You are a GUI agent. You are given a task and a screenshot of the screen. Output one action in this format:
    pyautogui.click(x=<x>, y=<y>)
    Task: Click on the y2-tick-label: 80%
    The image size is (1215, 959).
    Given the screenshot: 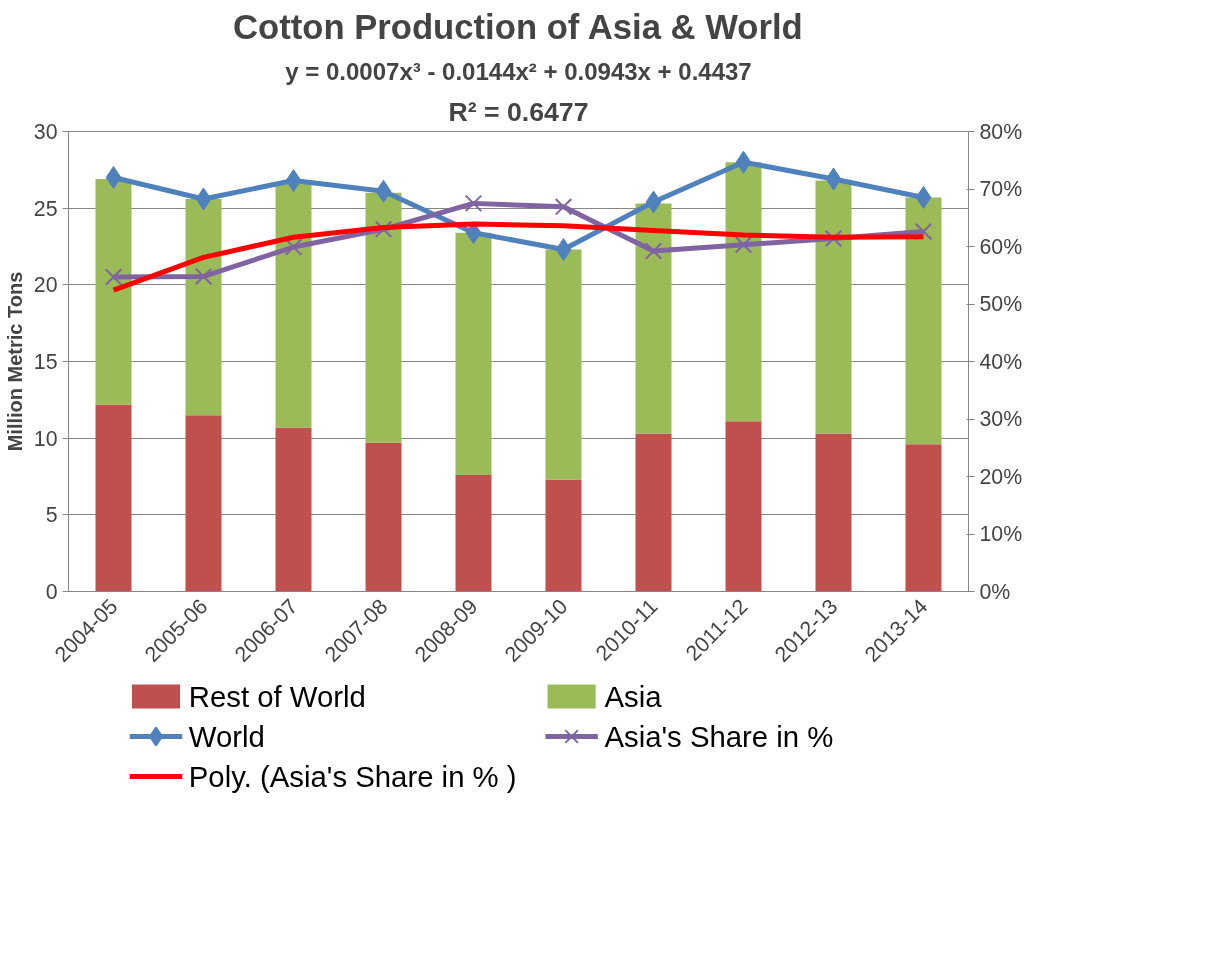 What is the action you would take?
    pyautogui.click(x=1001, y=131)
    